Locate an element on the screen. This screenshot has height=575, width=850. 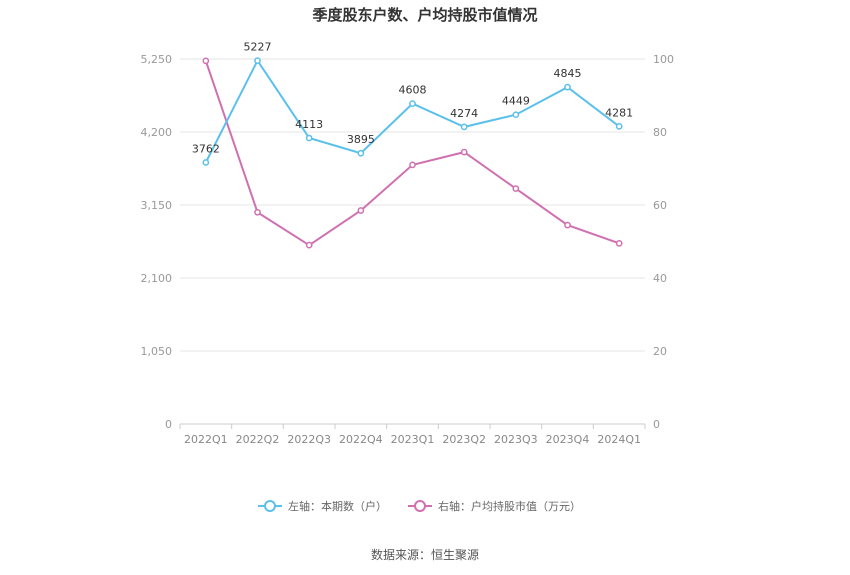
y-right-tick-label: 100 is located at coordinates (663, 59).